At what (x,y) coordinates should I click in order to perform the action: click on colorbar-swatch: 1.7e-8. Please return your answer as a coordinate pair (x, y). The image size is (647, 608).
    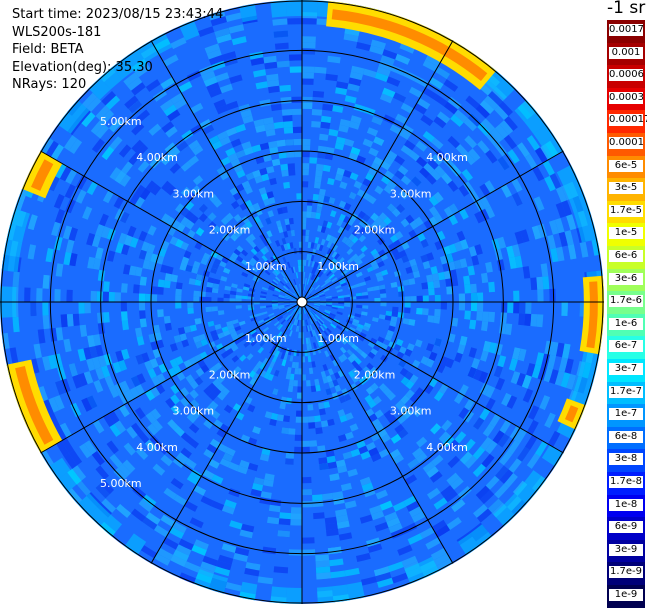
    Looking at the image, I should click on (626, 483).